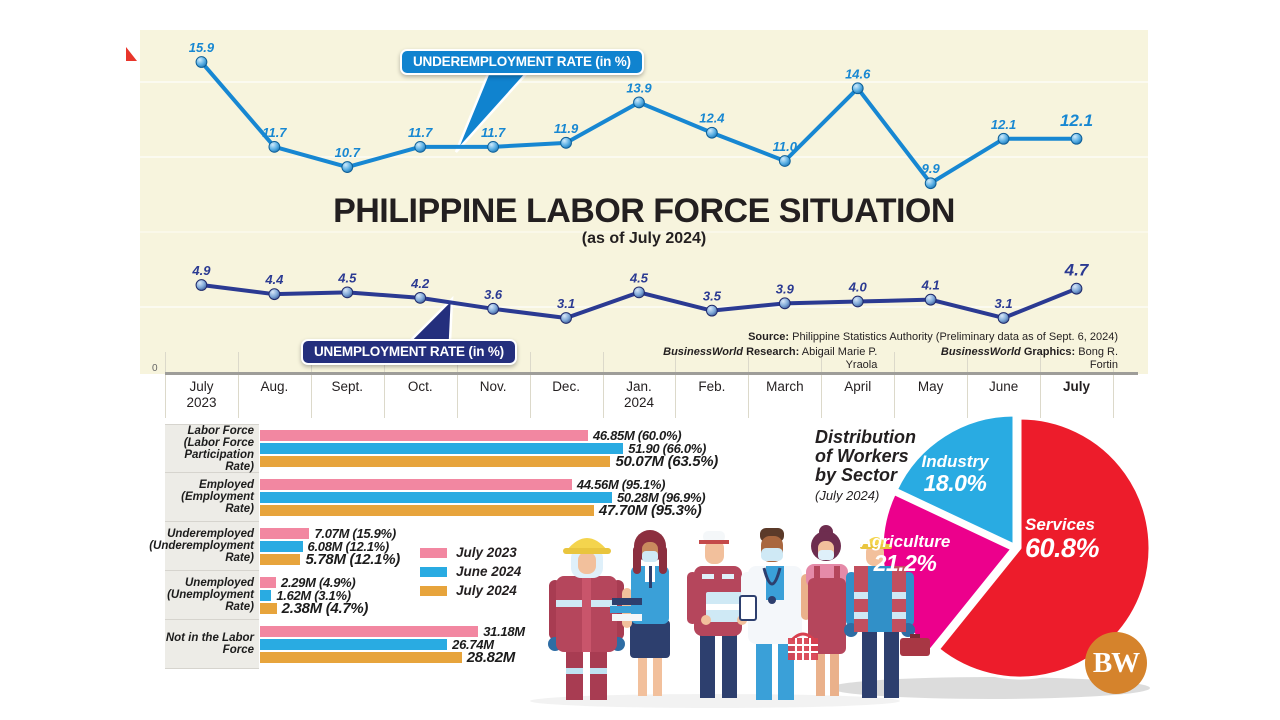  What do you see at coordinates (644, 211) in the screenshot?
I see `page-title: PHILIPPINE LABOR FORCE SITUATION` at bounding box center [644, 211].